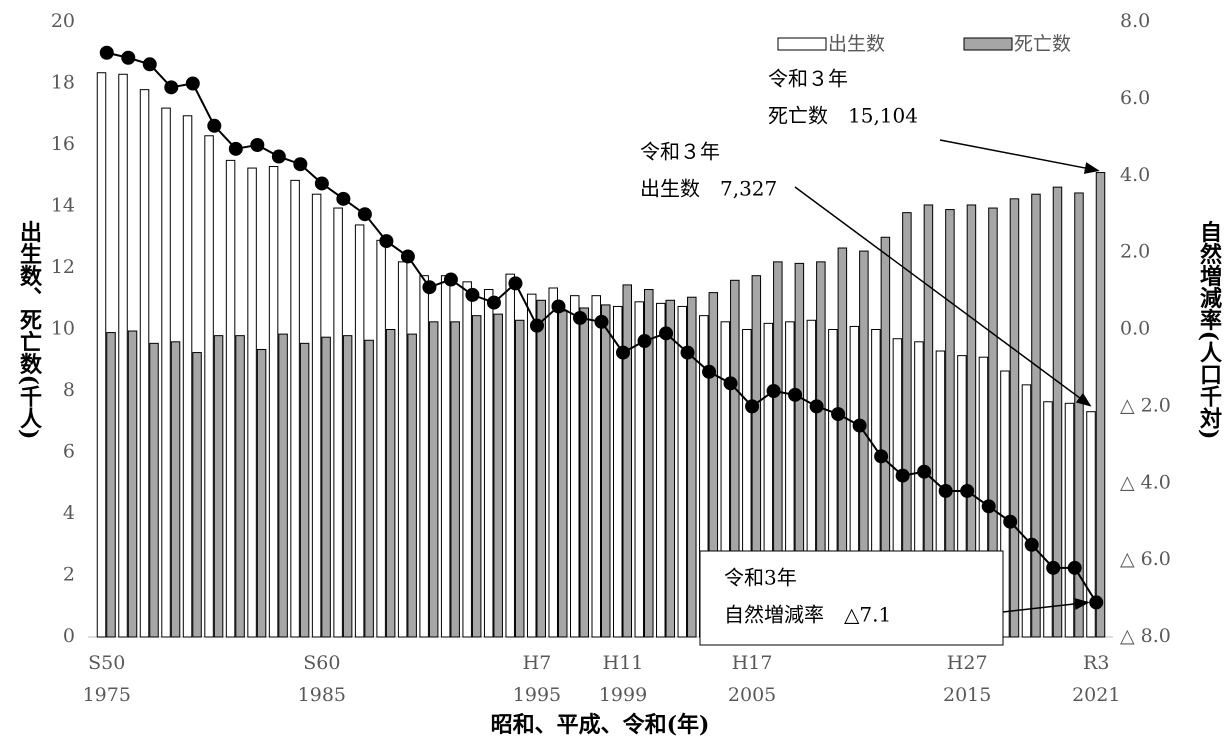  Describe the element at coordinates (1096, 663) in the screenshot. I see `x-tick-label: R3` at that location.